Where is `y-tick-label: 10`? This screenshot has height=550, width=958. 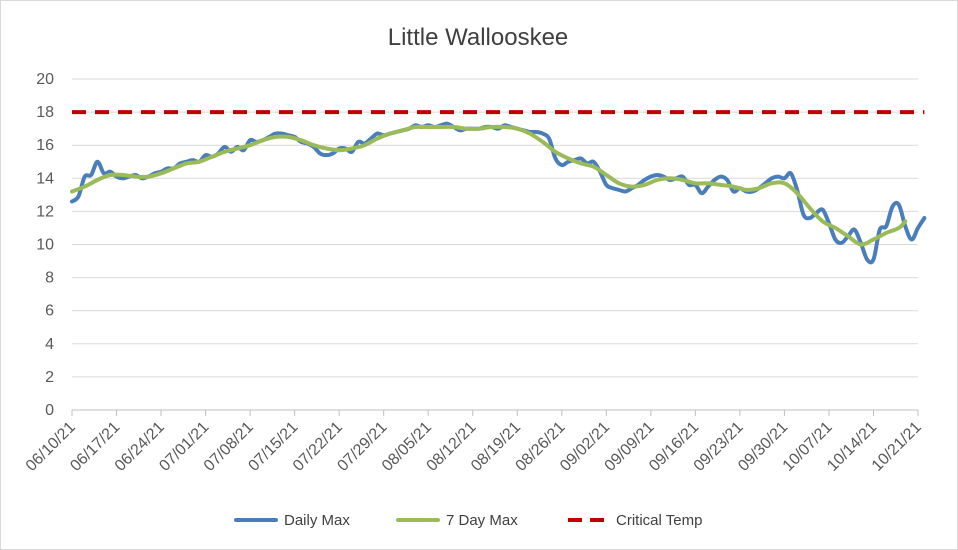 y-tick-label: 10 is located at coordinates (45, 245).